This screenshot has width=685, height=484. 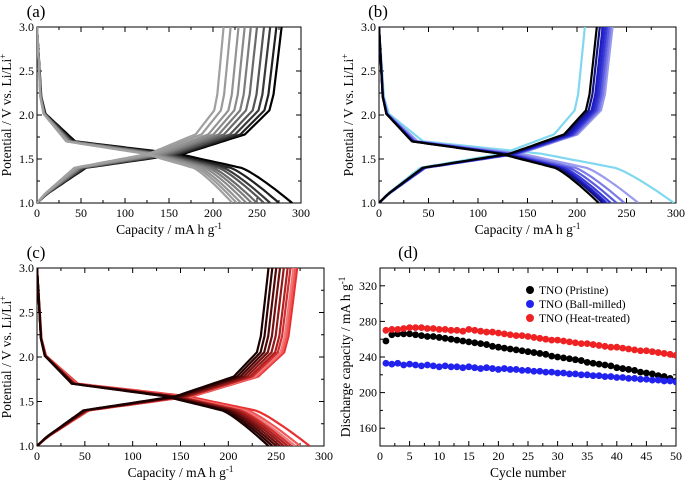 What do you see at coordinates (7, 359) in the screenshot?
I see `y-axis-title-text: Potential / V vs. Li/Li` at bounding box center [7, 359].